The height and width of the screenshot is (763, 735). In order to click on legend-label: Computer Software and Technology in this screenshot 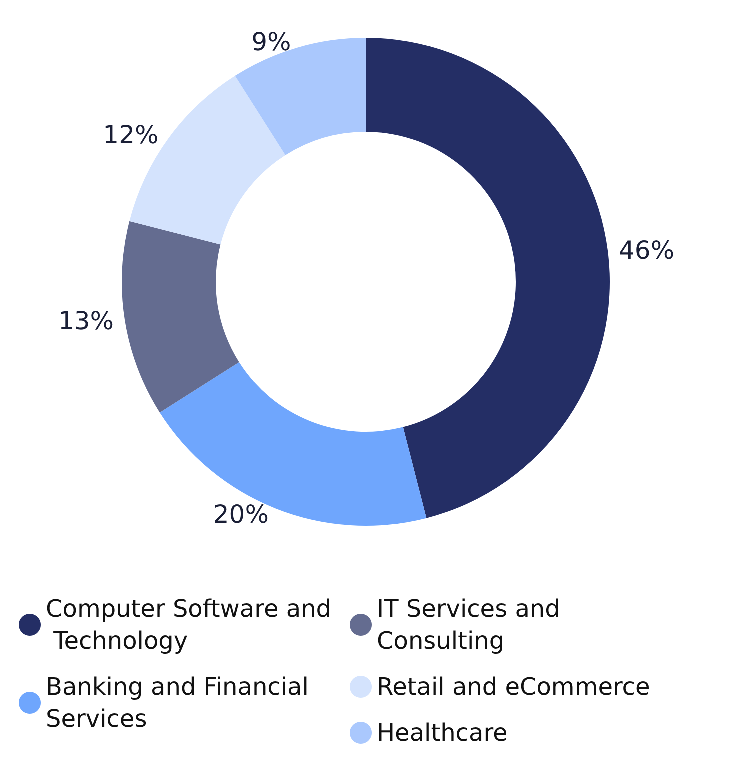, I will do `click(189, 625)`.